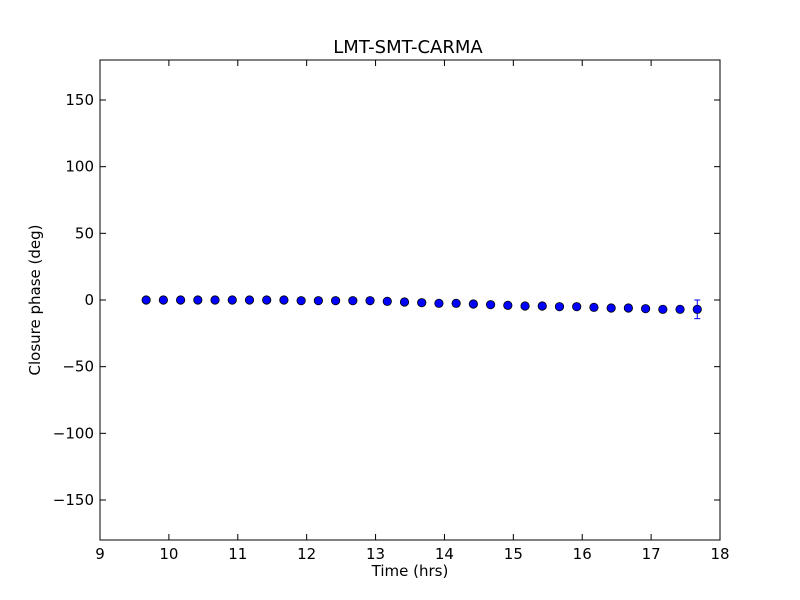 This screenshot has width=800, height=600. I want to click on y-axis-label: Closure phase (deg), so click(35, 300).